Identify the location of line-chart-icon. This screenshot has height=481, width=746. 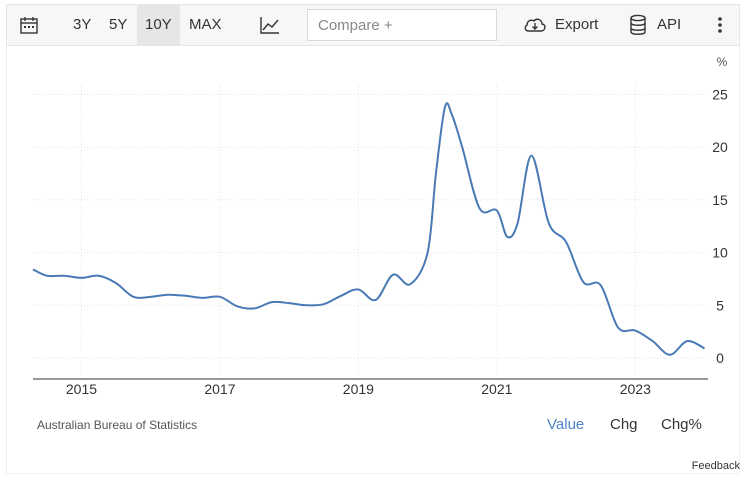
(270, 25).